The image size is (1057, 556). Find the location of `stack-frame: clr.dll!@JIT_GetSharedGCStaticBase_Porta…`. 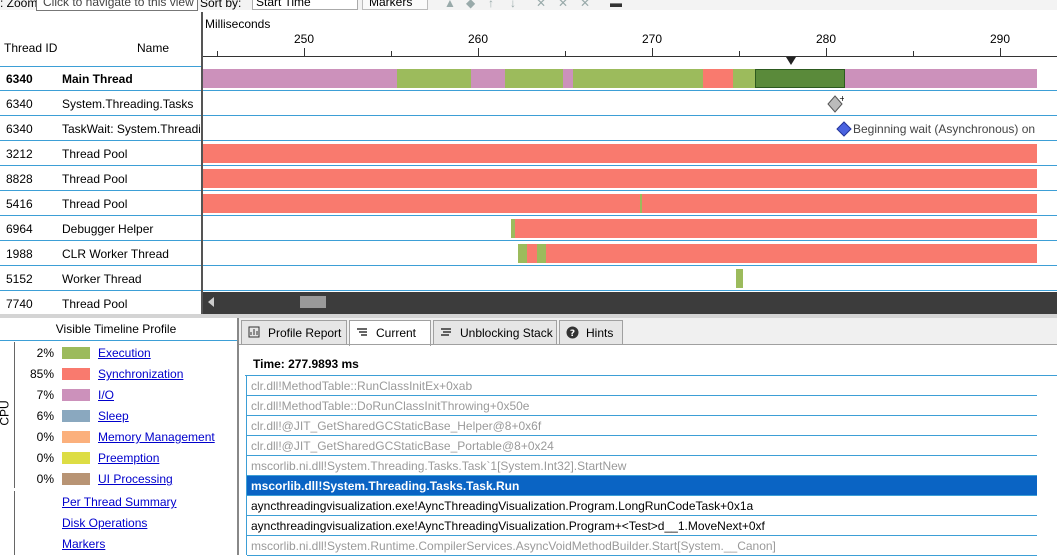

stack-frame: clr.dll!@JIT_GetSharedGCStaticBase_Porta… is located at coordinates (642, 446).